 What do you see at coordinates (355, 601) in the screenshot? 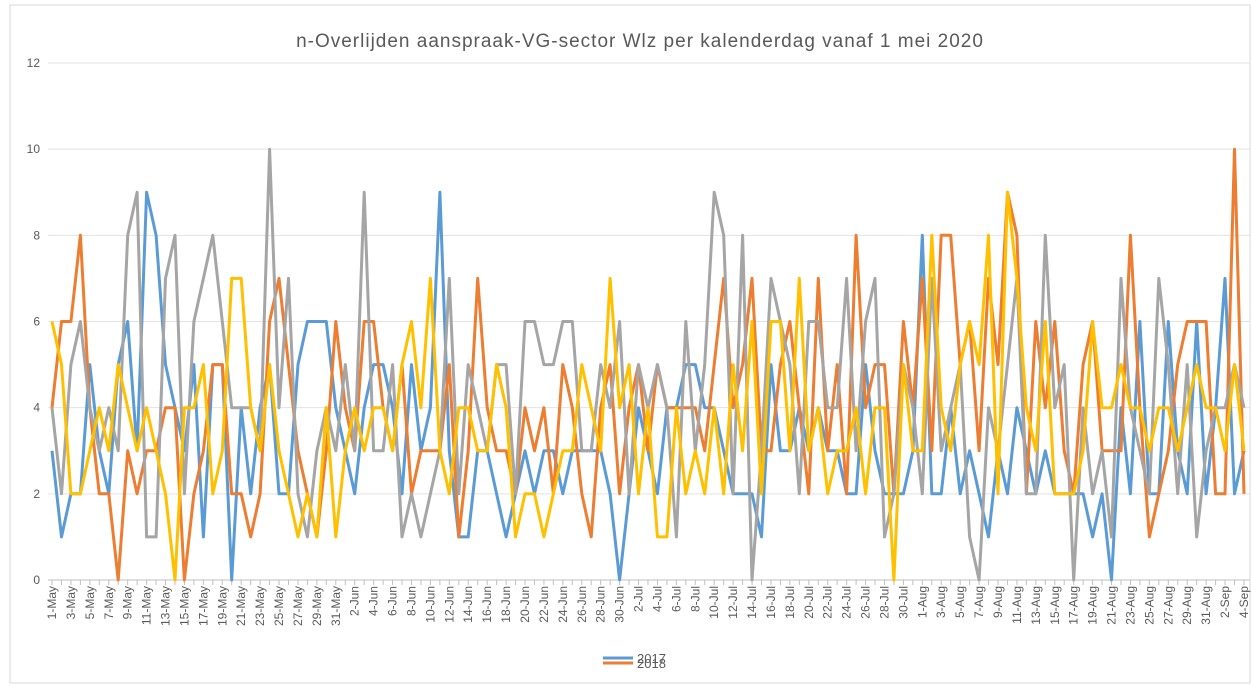
I see `x-tick-label: 2-Jun` at bounding box center [355, 601].